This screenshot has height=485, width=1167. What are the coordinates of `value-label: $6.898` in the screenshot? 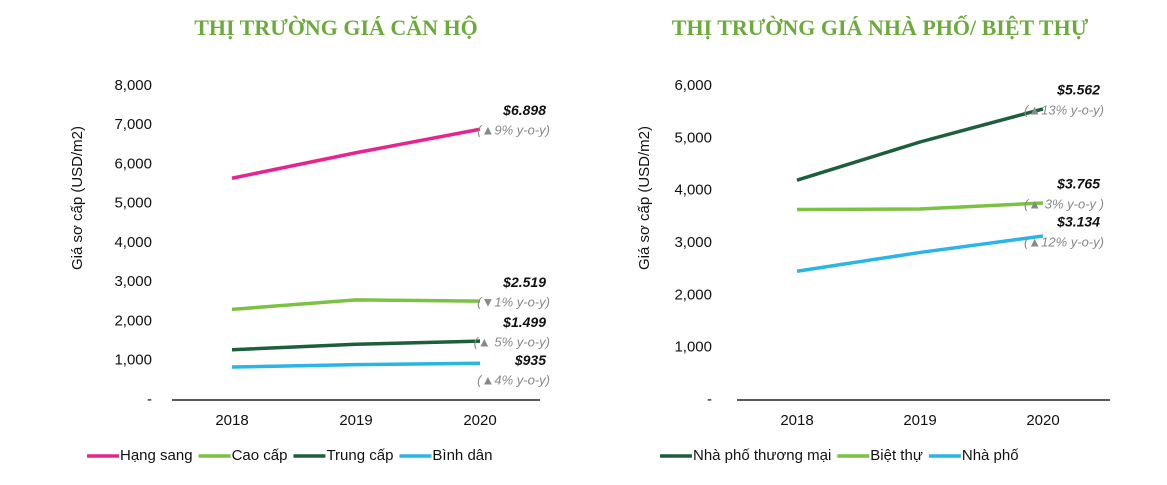 It's located at (524, 110).